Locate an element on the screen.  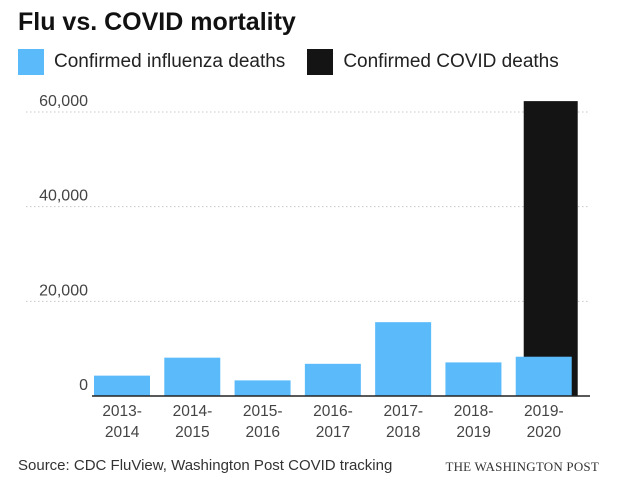
x-tick-label: 2013-2014 is located at coordinates (122, 422).